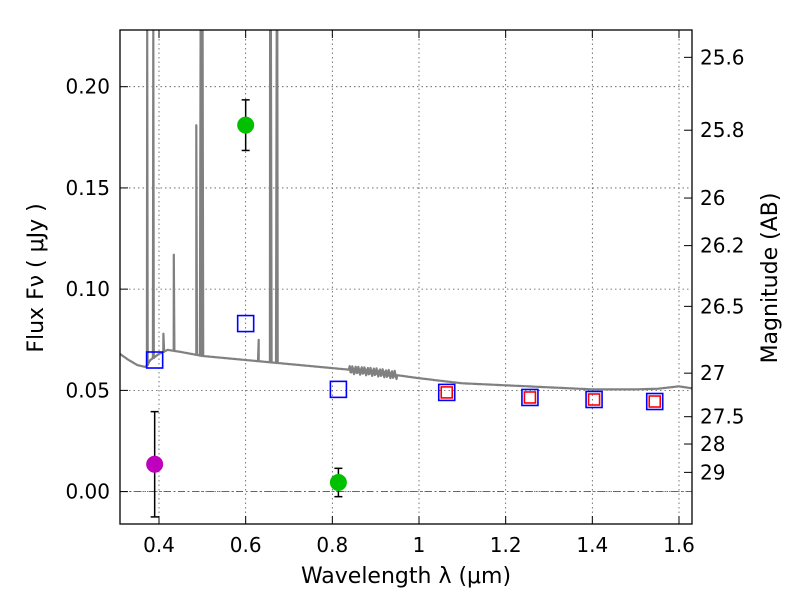 This screenshot has width=800, height=600. Describe the element at coordinates (592, 545) in the screenshot. I see `x-tick-label: 1.4` at that location.